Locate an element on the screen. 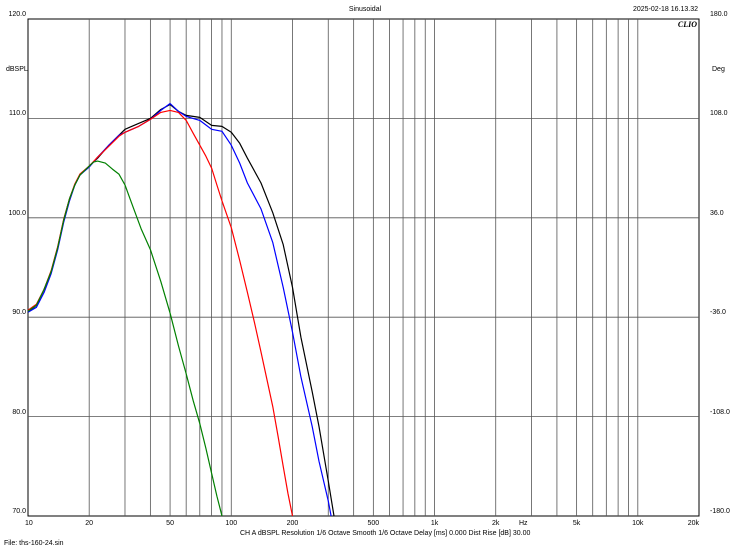  tick-label: 100 is located at coordinates (231, 523).